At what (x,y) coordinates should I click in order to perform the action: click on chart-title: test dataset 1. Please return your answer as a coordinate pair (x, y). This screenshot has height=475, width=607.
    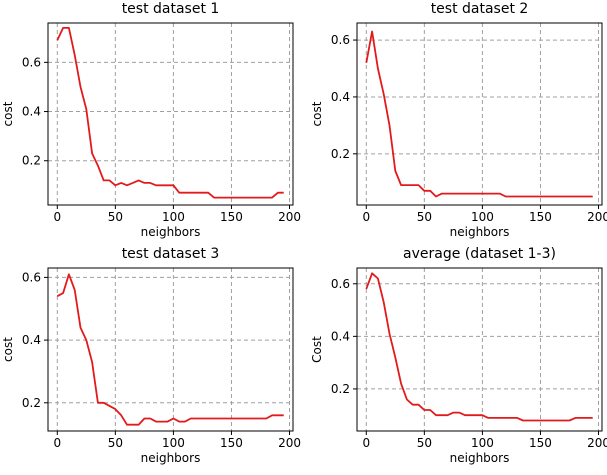
    Looking at the image, I should click on (171, 9).